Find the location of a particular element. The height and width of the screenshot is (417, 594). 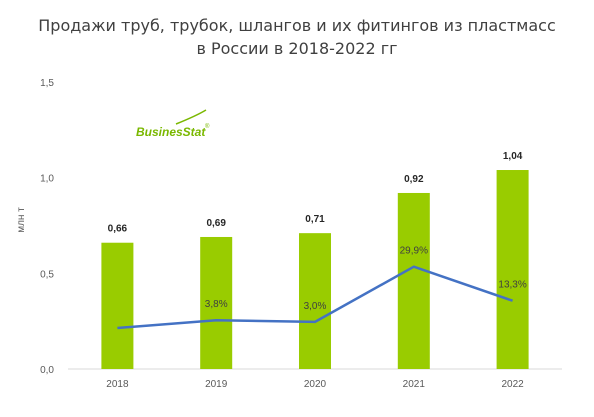

logo-text: BusinesStat is located at coordinates (171, 132).